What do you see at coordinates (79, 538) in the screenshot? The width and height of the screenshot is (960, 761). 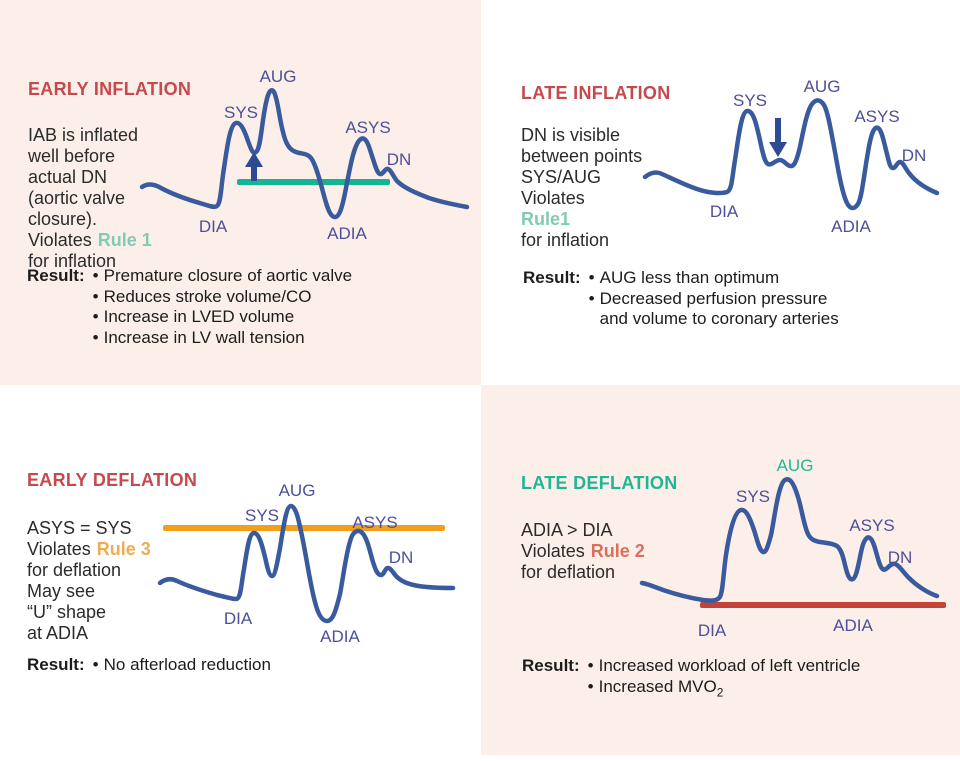 I see `description-text: ASYS = SYS Violates` at bounding box center [79, 538].